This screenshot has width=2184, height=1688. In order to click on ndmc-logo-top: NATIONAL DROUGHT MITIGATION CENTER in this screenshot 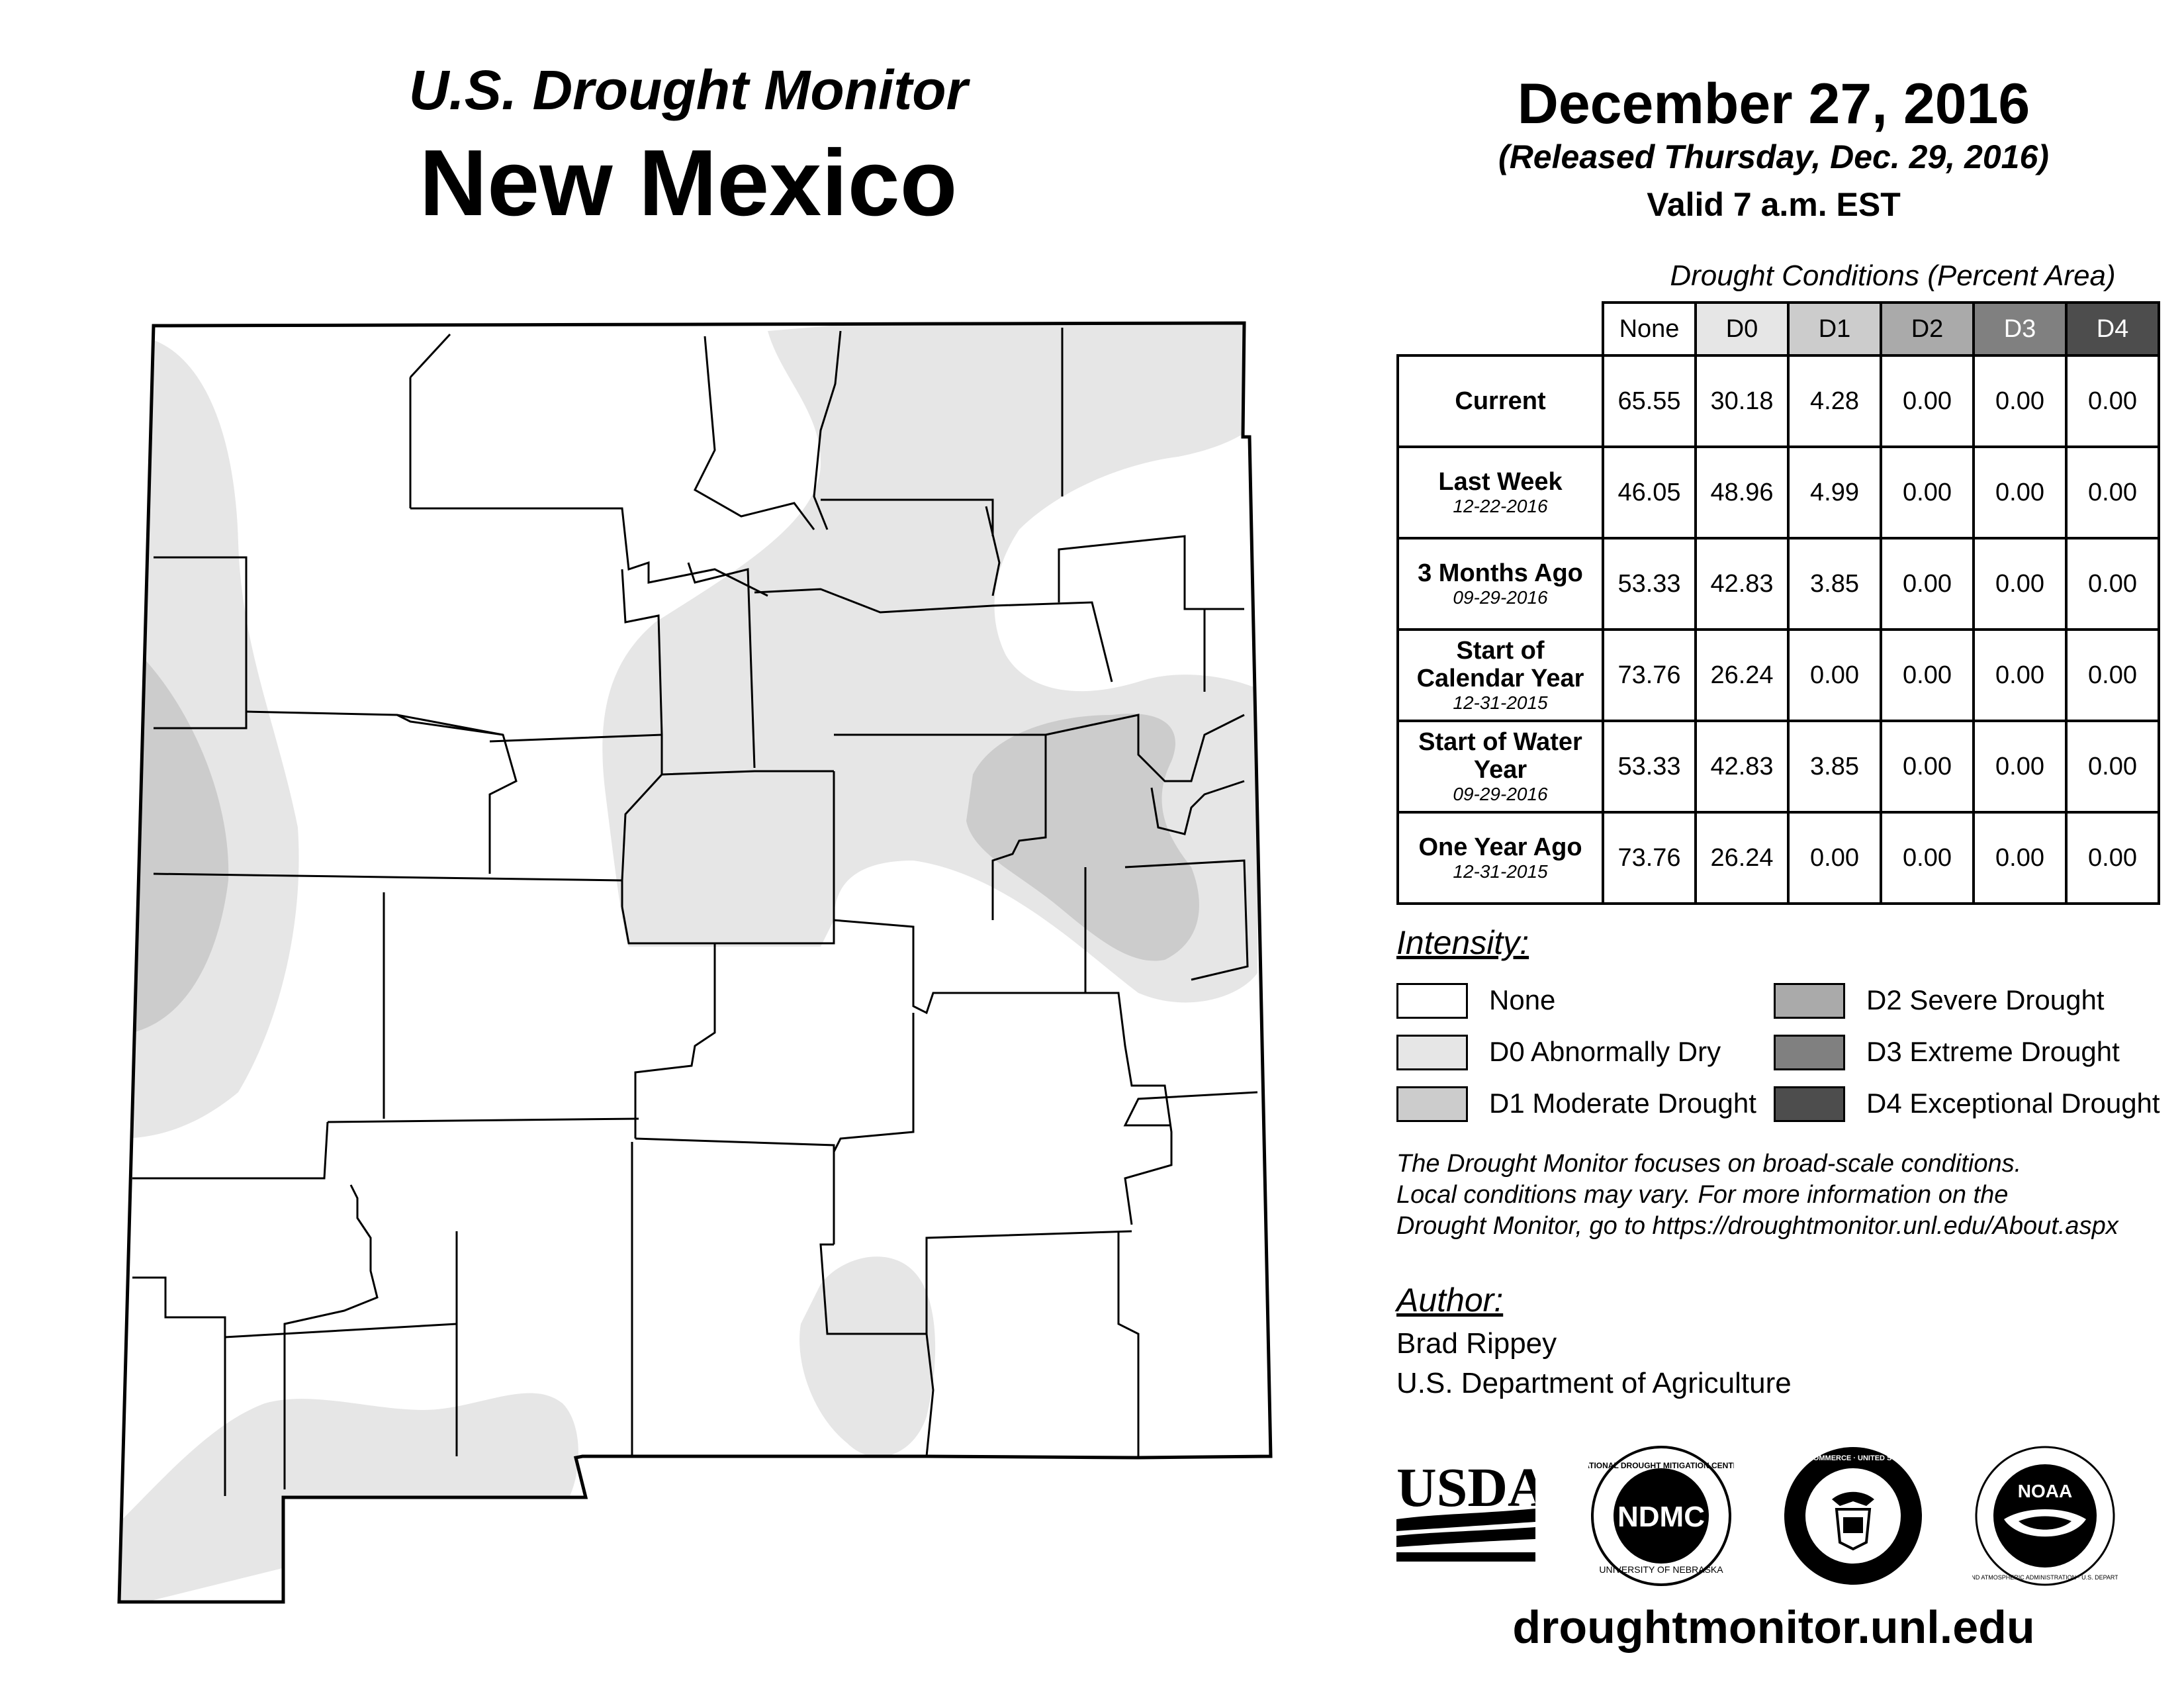, I will do `click(1661, 1465)`.